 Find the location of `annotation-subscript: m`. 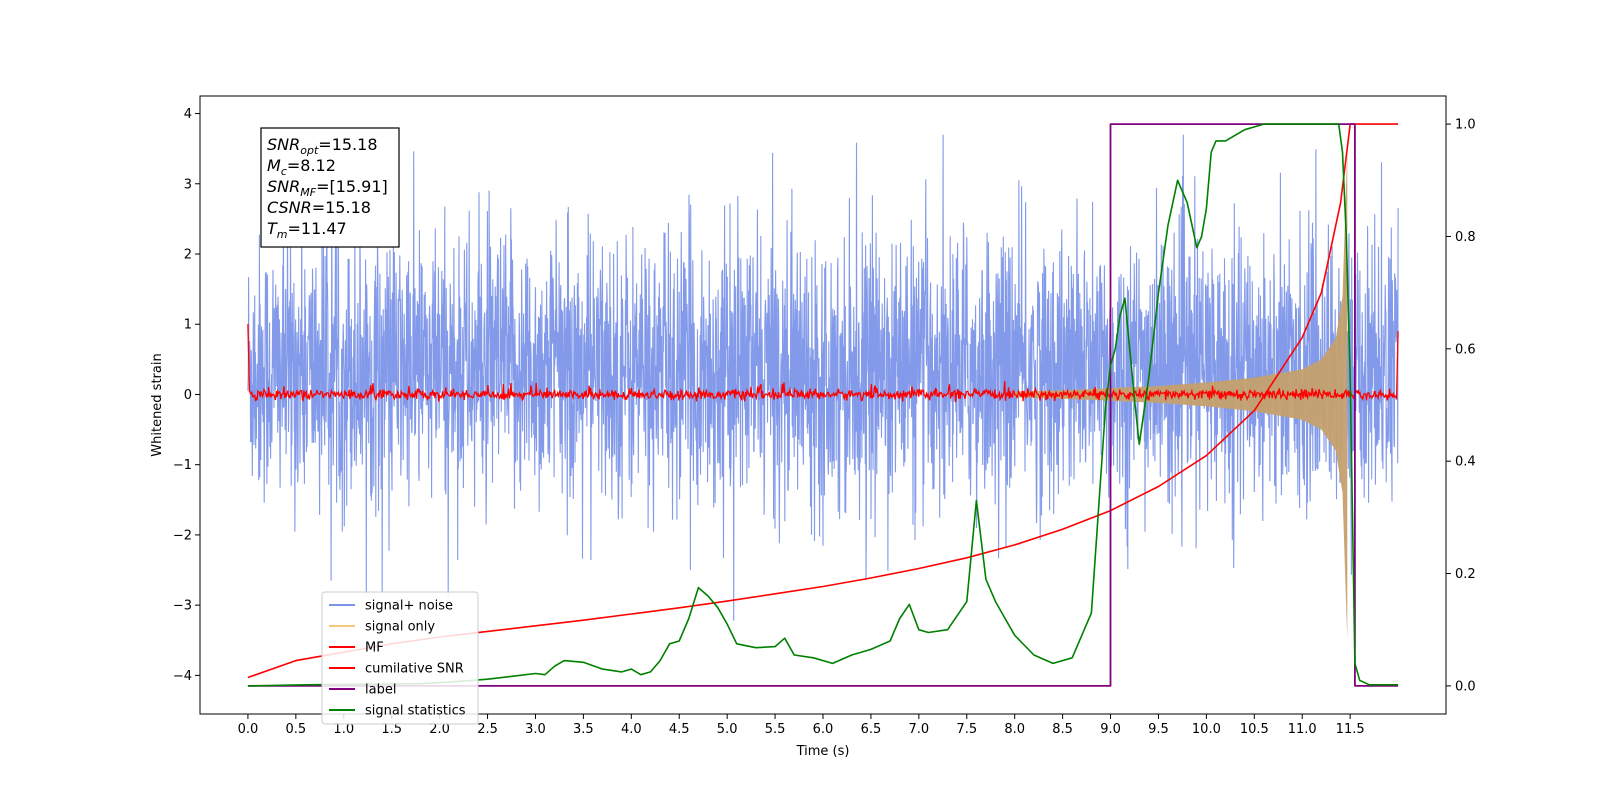

annotation-subscript: m is located at coordinates (282, 234).